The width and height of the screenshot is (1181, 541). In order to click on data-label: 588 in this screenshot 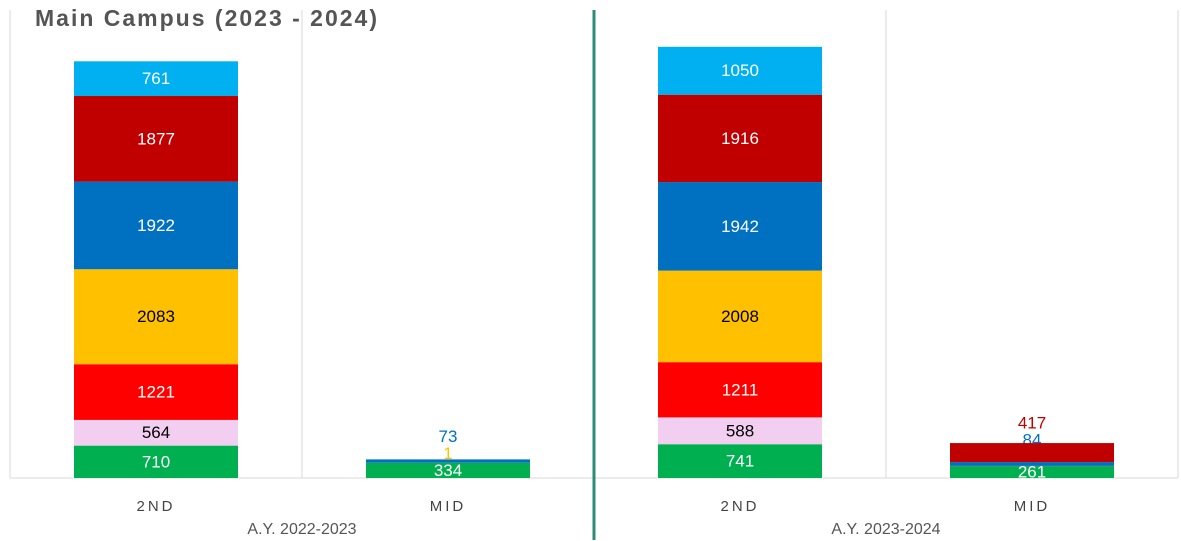, I will do `click(740, 430)`.